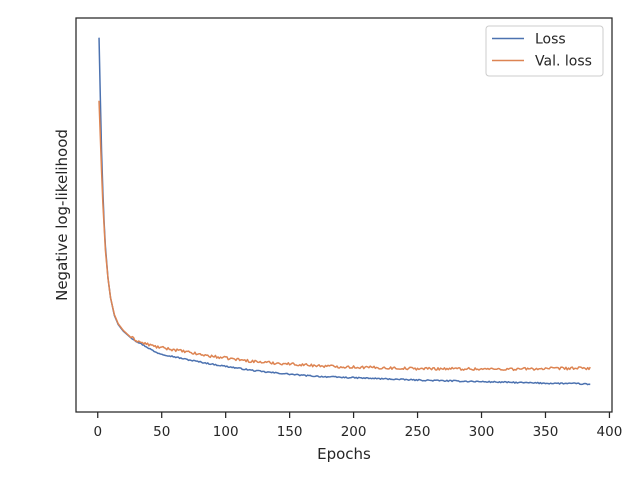  Describe the element at coordinates (550, 40) in the screenshot. I see `legend-label-loss: Loss` at that location.